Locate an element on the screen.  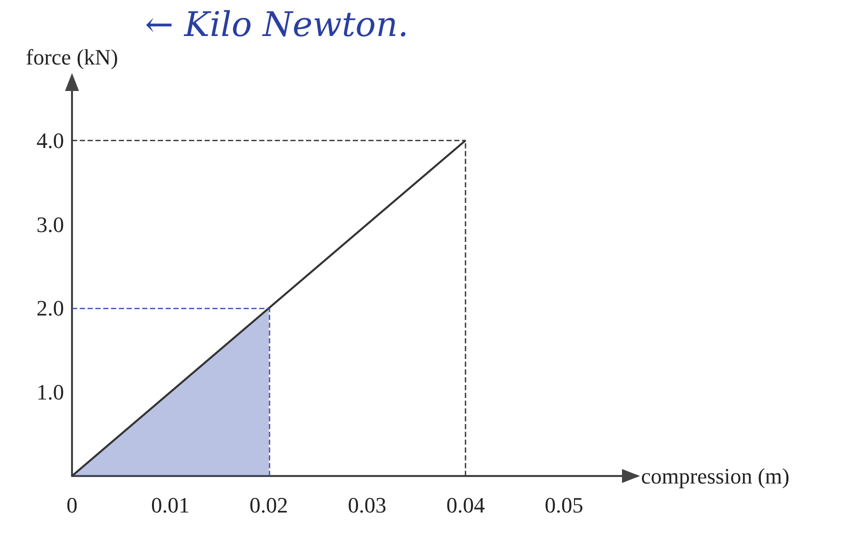
x-tick-label: 0.02 is located at coordinates (269, 505).